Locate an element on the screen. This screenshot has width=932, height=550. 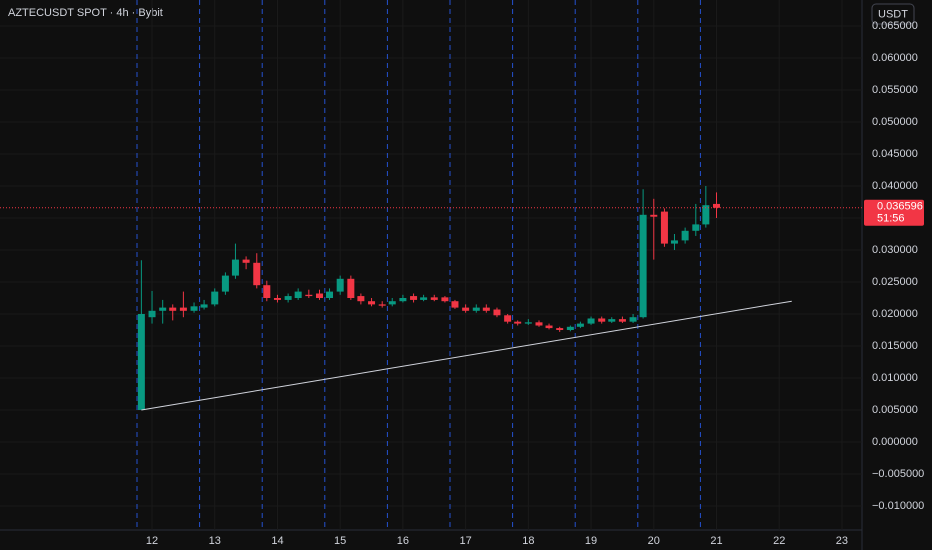
x-tick-label: 17 is located at coordinates (465, 541).